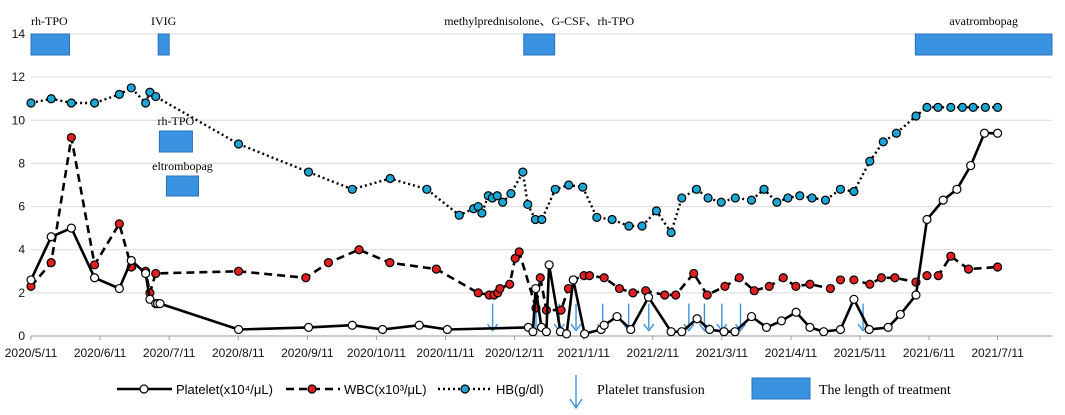  Describe the element at coordinates (576, 404) in the screenshot. I see `legend-arrowhead` at that location.